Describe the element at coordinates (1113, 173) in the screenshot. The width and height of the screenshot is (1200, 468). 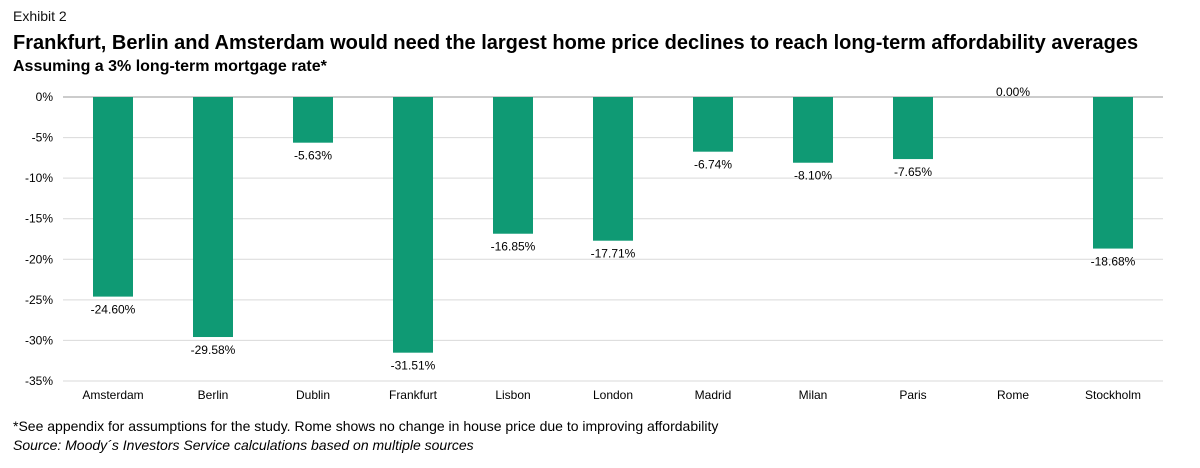
I see `bar-stockholm` at that location.